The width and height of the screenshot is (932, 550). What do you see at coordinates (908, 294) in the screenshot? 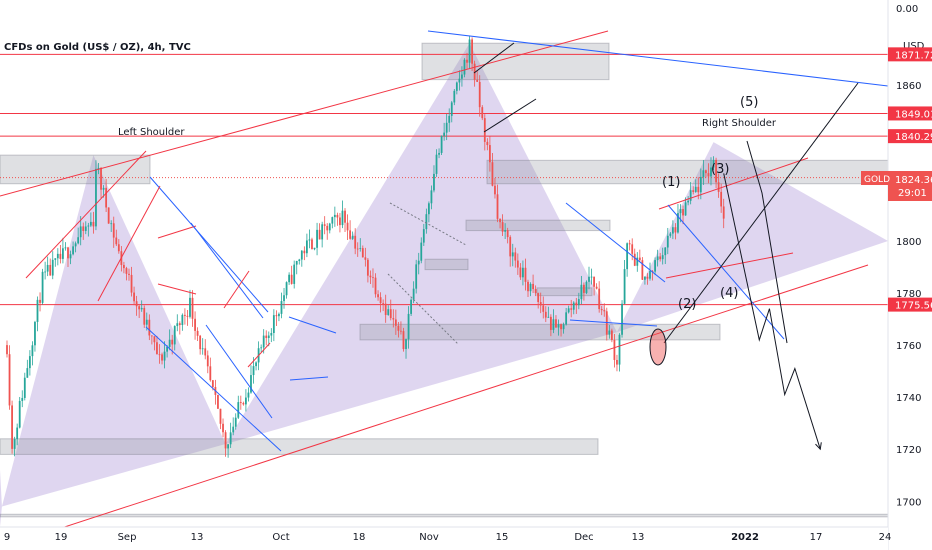
I see `y-tick-layer: 1700 1720 1740 1760 1780 1800 1860` at bounding box center [908, 294].